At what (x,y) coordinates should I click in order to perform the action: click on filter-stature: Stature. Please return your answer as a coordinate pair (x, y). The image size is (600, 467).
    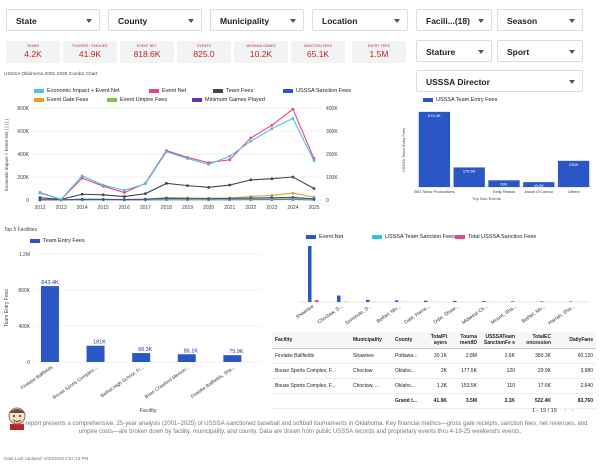
    Looking at the image, I should click on (454, 51).